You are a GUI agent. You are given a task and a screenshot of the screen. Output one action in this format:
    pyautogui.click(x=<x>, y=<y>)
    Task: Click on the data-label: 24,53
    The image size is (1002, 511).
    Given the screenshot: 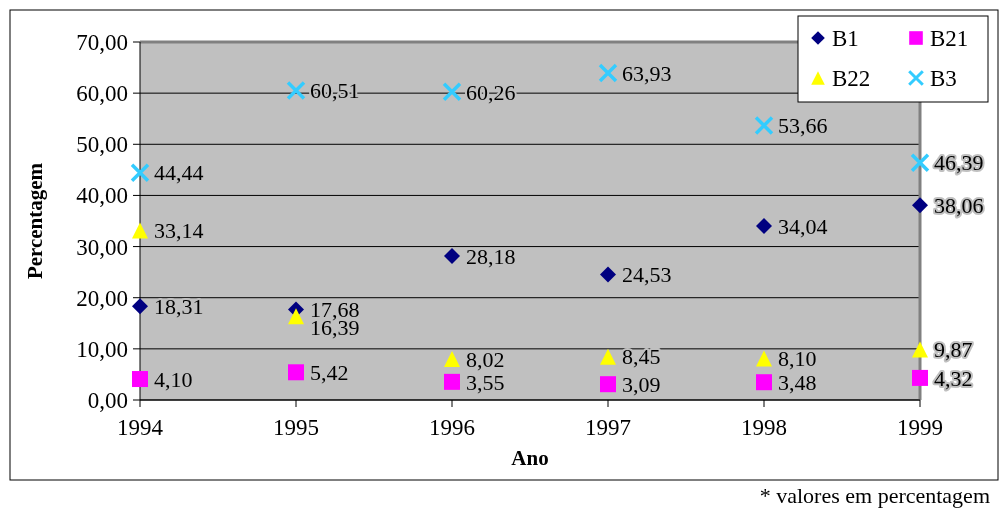 What is the action you would take?
    pyautogui.click(x=647, y=275)
    